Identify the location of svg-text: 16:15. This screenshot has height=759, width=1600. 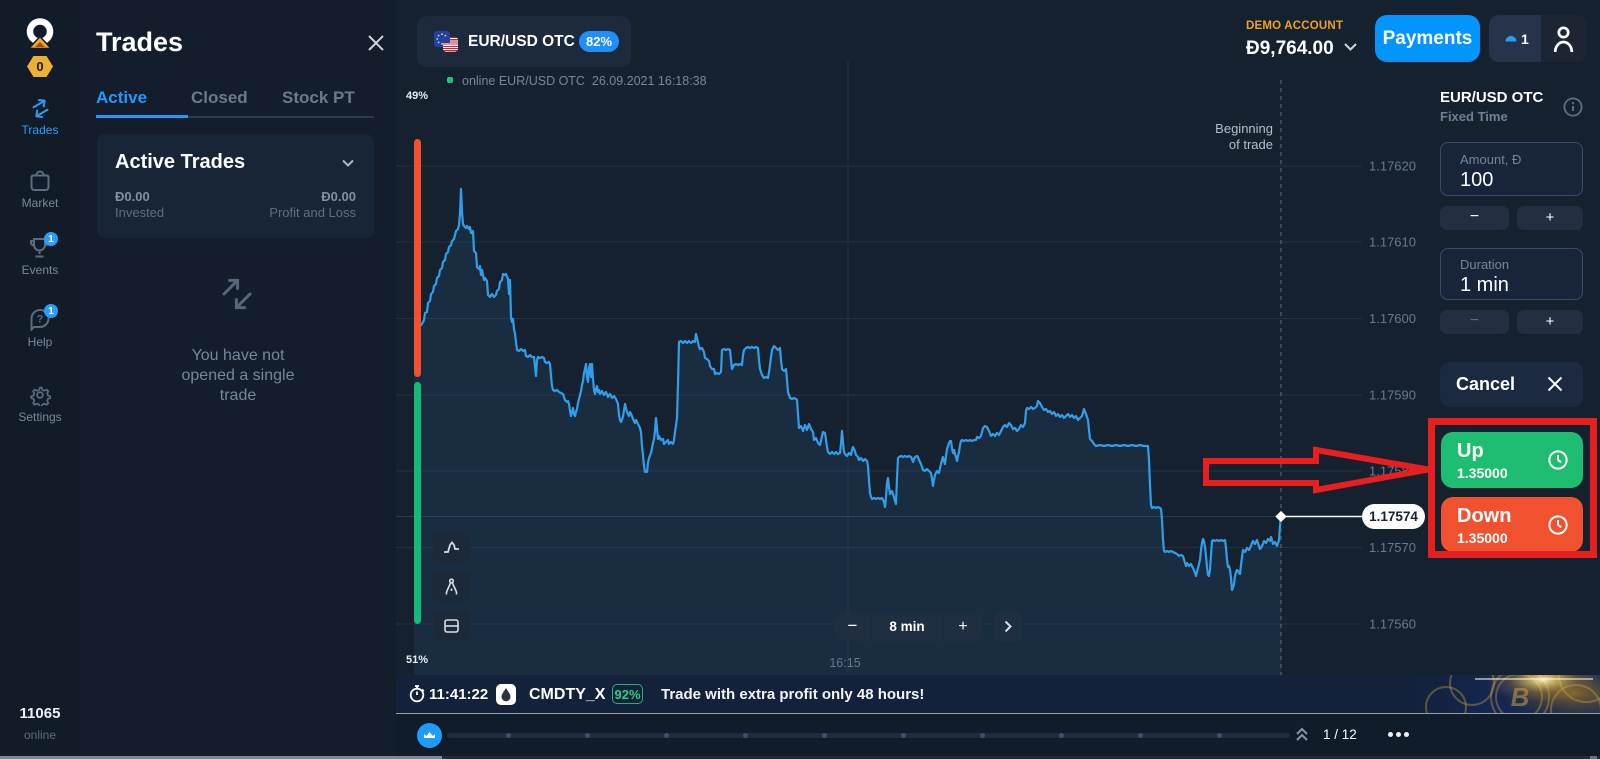
(844, 663).